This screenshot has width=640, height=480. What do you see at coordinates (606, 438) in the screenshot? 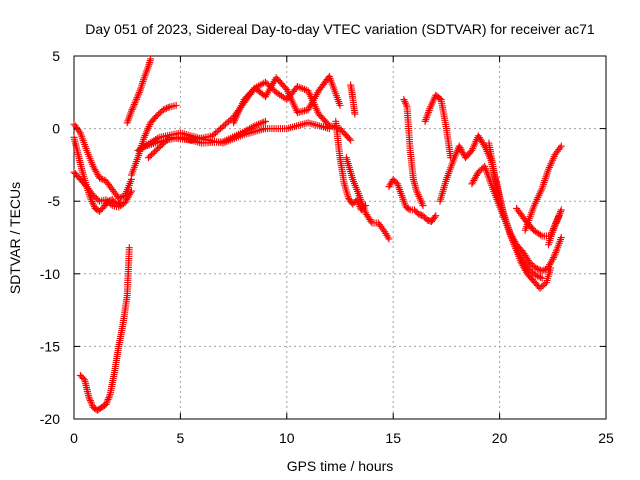
I see `x-tick-label: 25` at bounding box center [606, 438].